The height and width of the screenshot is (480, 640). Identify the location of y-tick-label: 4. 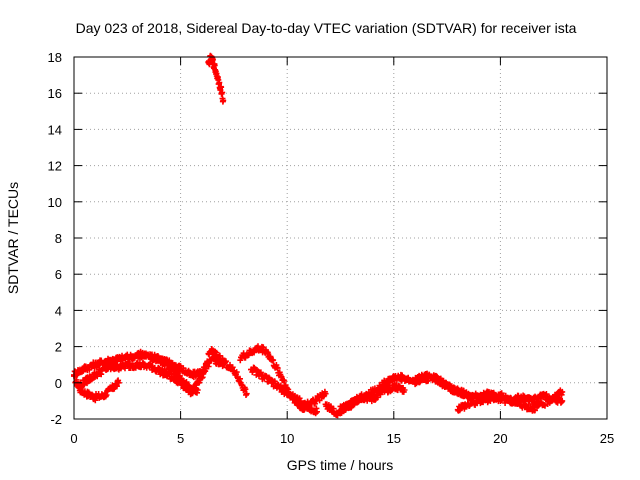
(58, 310).